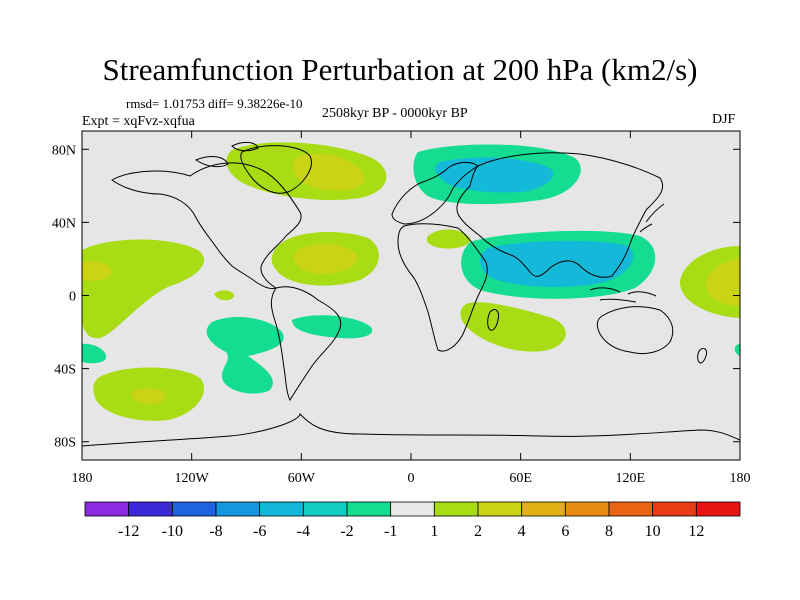 This screenshot has height=600, width=800. What do you see at coordinates (143, 289) in the screenshot?
I see `anomaly-eastern-pacific` at bounding box center [143, 289].